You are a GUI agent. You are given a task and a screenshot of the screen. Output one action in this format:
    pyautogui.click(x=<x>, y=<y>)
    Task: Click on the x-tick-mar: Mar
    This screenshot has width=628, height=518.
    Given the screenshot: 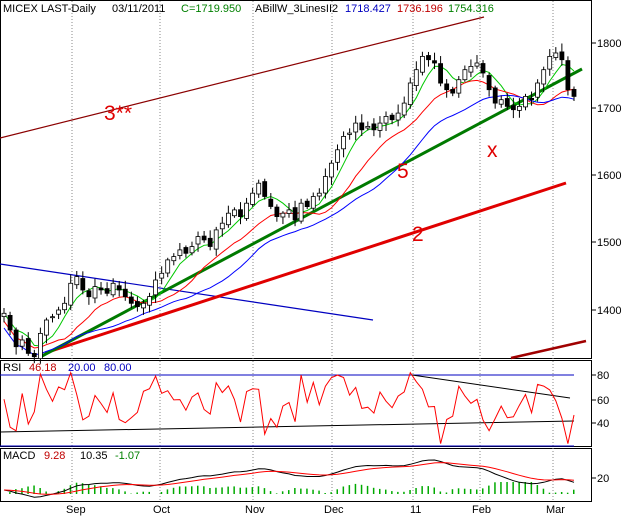 What is the action you would take?
    pyautogui.click(x=555, y=510)
    